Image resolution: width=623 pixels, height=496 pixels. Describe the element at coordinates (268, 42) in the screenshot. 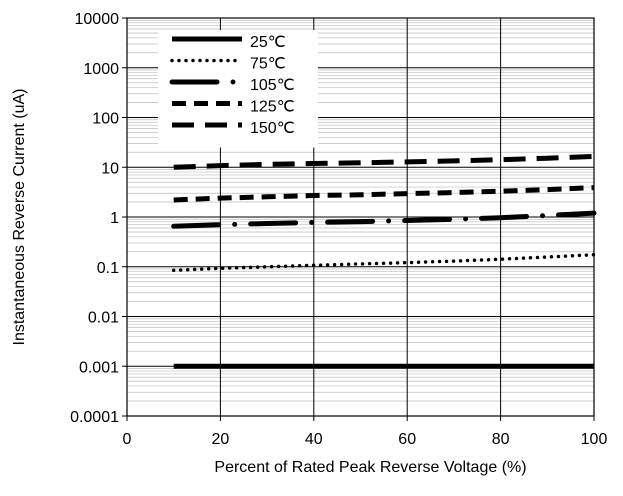

I see `legend-label: 25℃` at that location.